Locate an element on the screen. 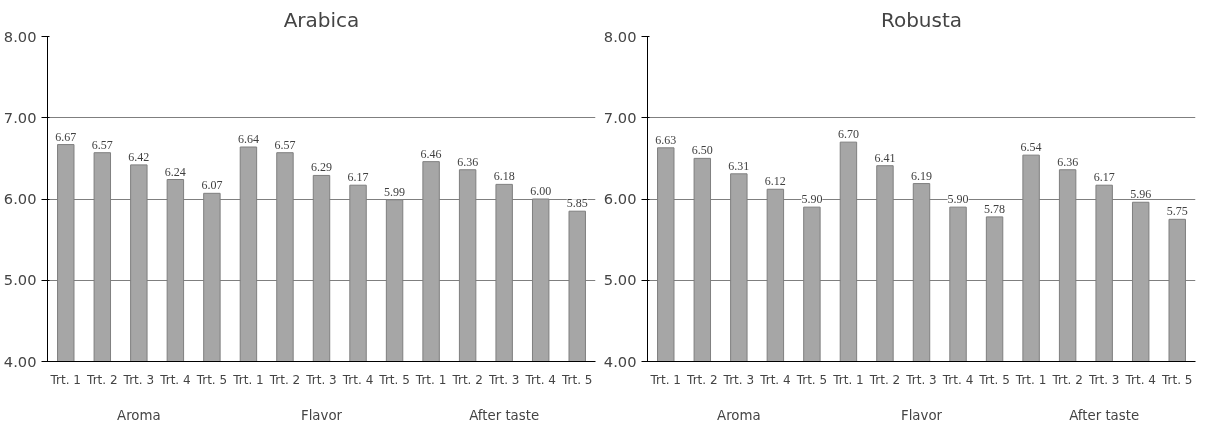 The height and width of the screenshot is (434, 1207). chart-title: Arabica is located at coordinates (321, 19).